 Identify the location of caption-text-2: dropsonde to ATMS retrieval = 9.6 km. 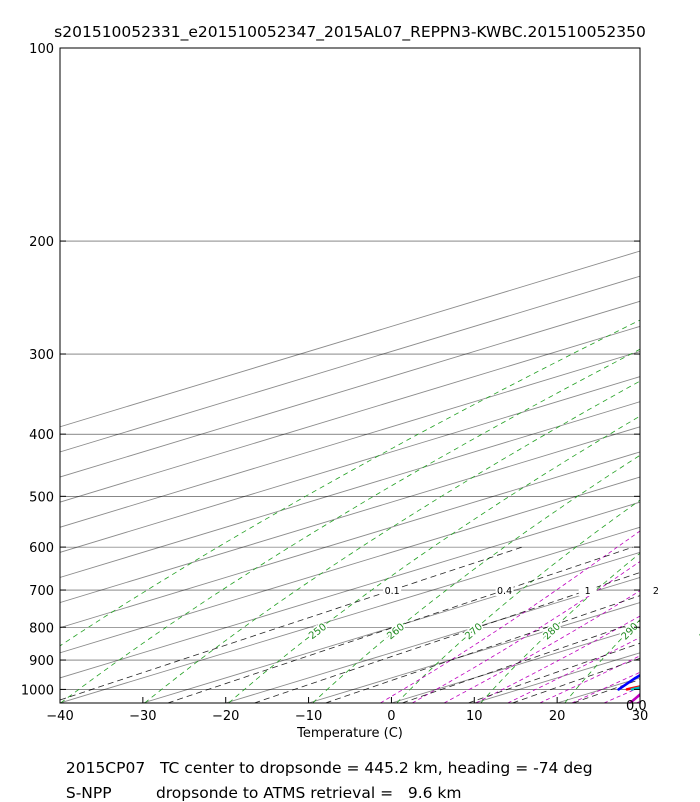
(308, 793).